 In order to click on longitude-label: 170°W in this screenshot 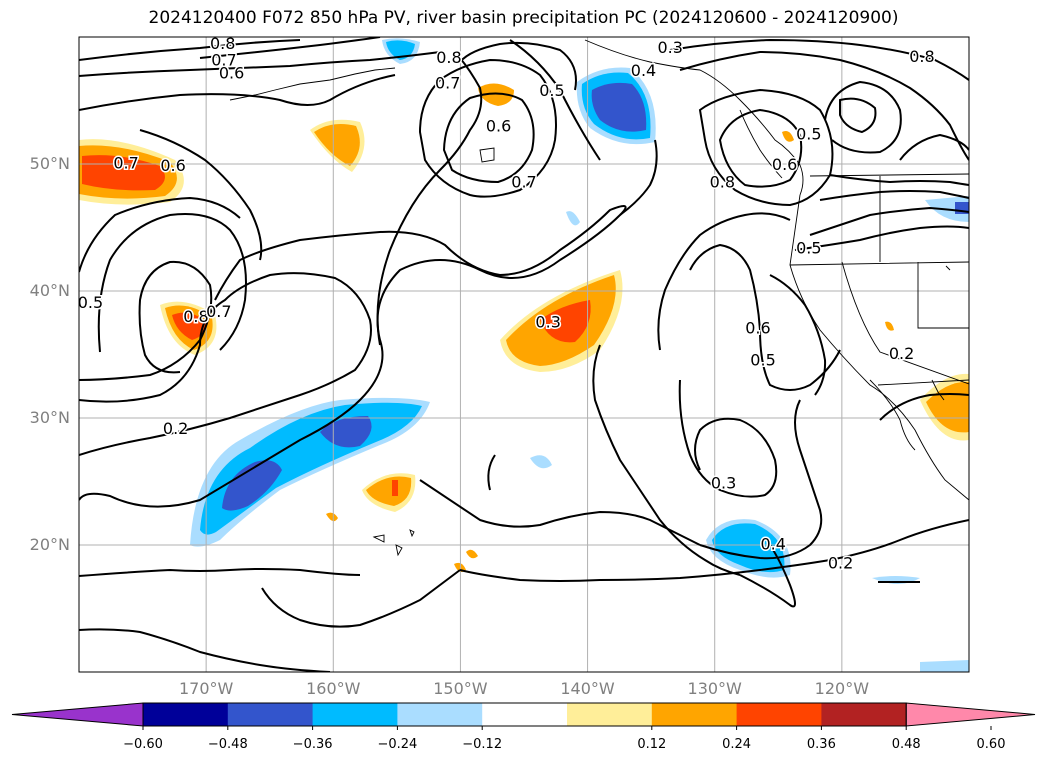, I will do `click(206, 688)`.